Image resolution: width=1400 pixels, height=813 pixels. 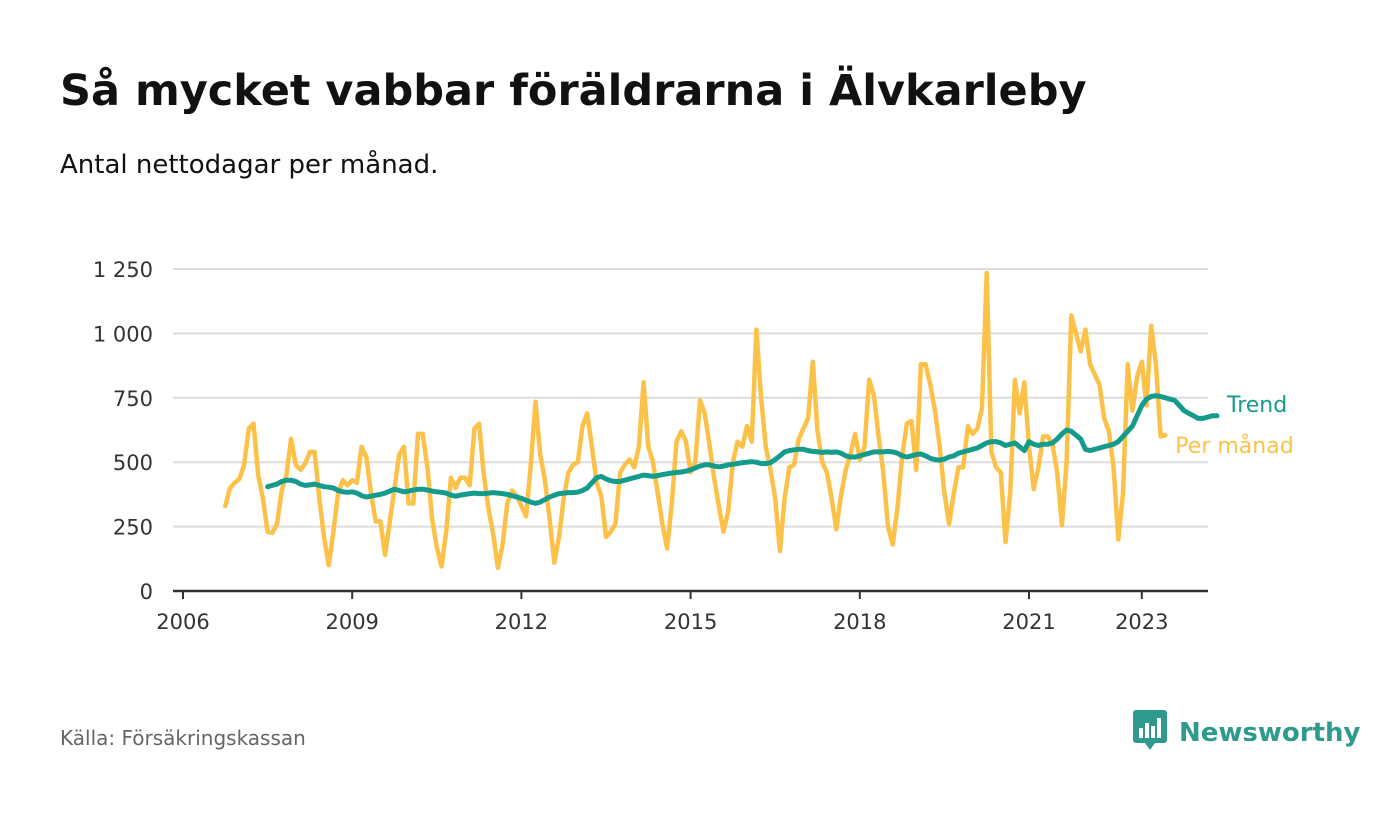 What do you see at coordinates (351, 622) in the screenshot?
I see `x-tick-label: 2009` at bounding box center [351, 622].